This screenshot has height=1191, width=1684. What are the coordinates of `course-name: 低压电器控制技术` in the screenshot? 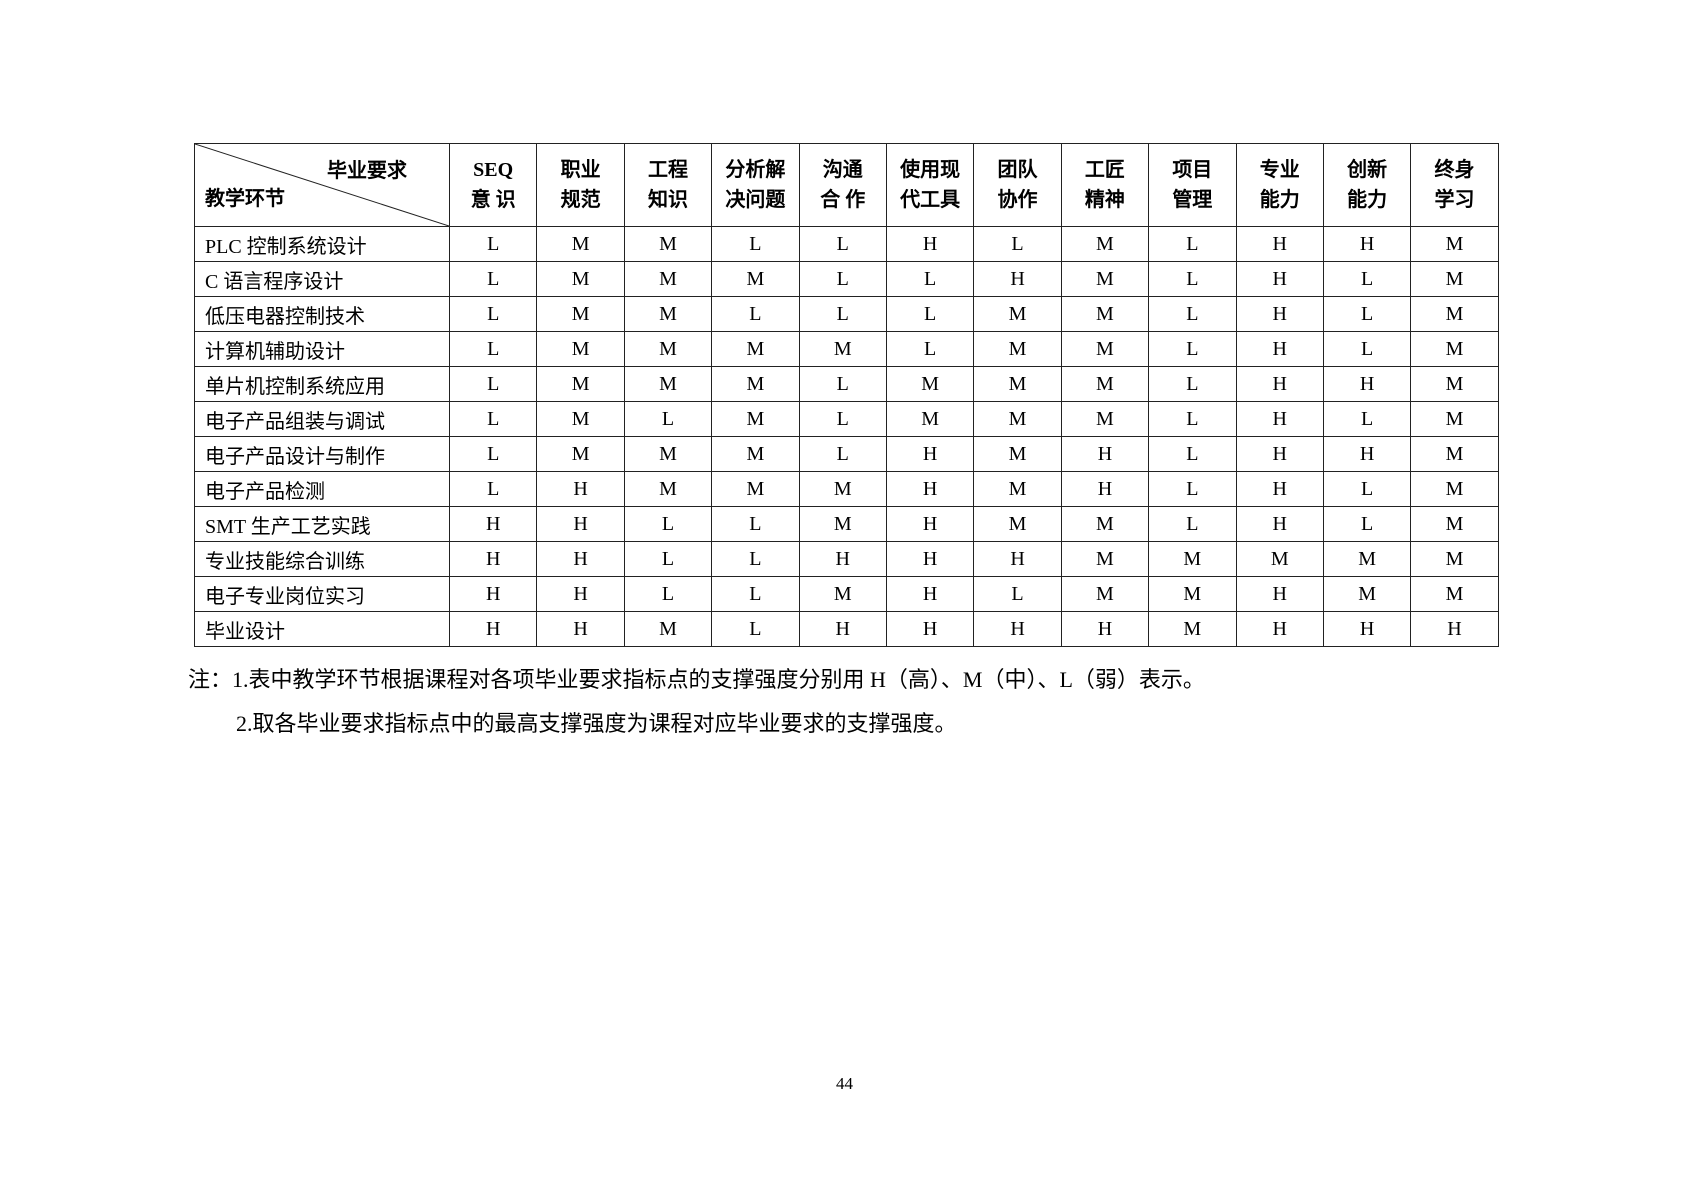 It's located at (322, 314).